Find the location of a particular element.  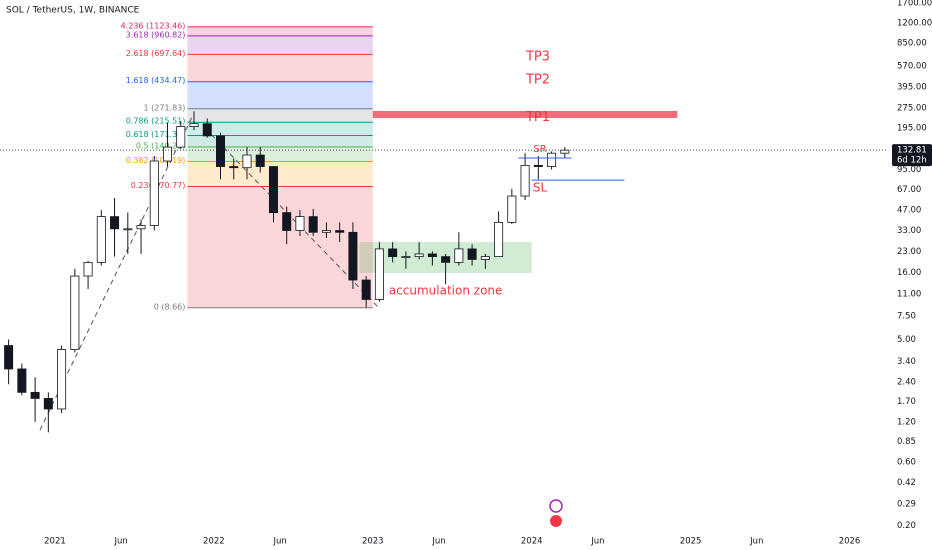

y-tick-label: 1.20 is located at coordinates (906, 422).